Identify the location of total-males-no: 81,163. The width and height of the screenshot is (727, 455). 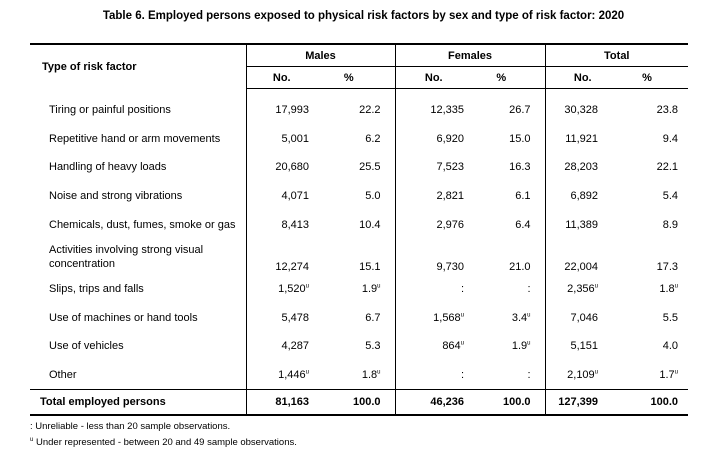
(281, 403).